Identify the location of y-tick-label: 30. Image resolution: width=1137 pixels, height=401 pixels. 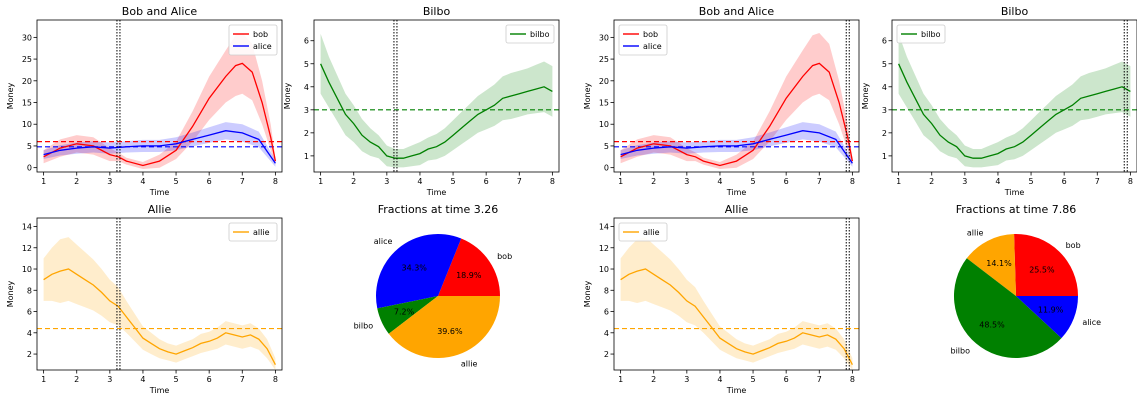
(27, 37).